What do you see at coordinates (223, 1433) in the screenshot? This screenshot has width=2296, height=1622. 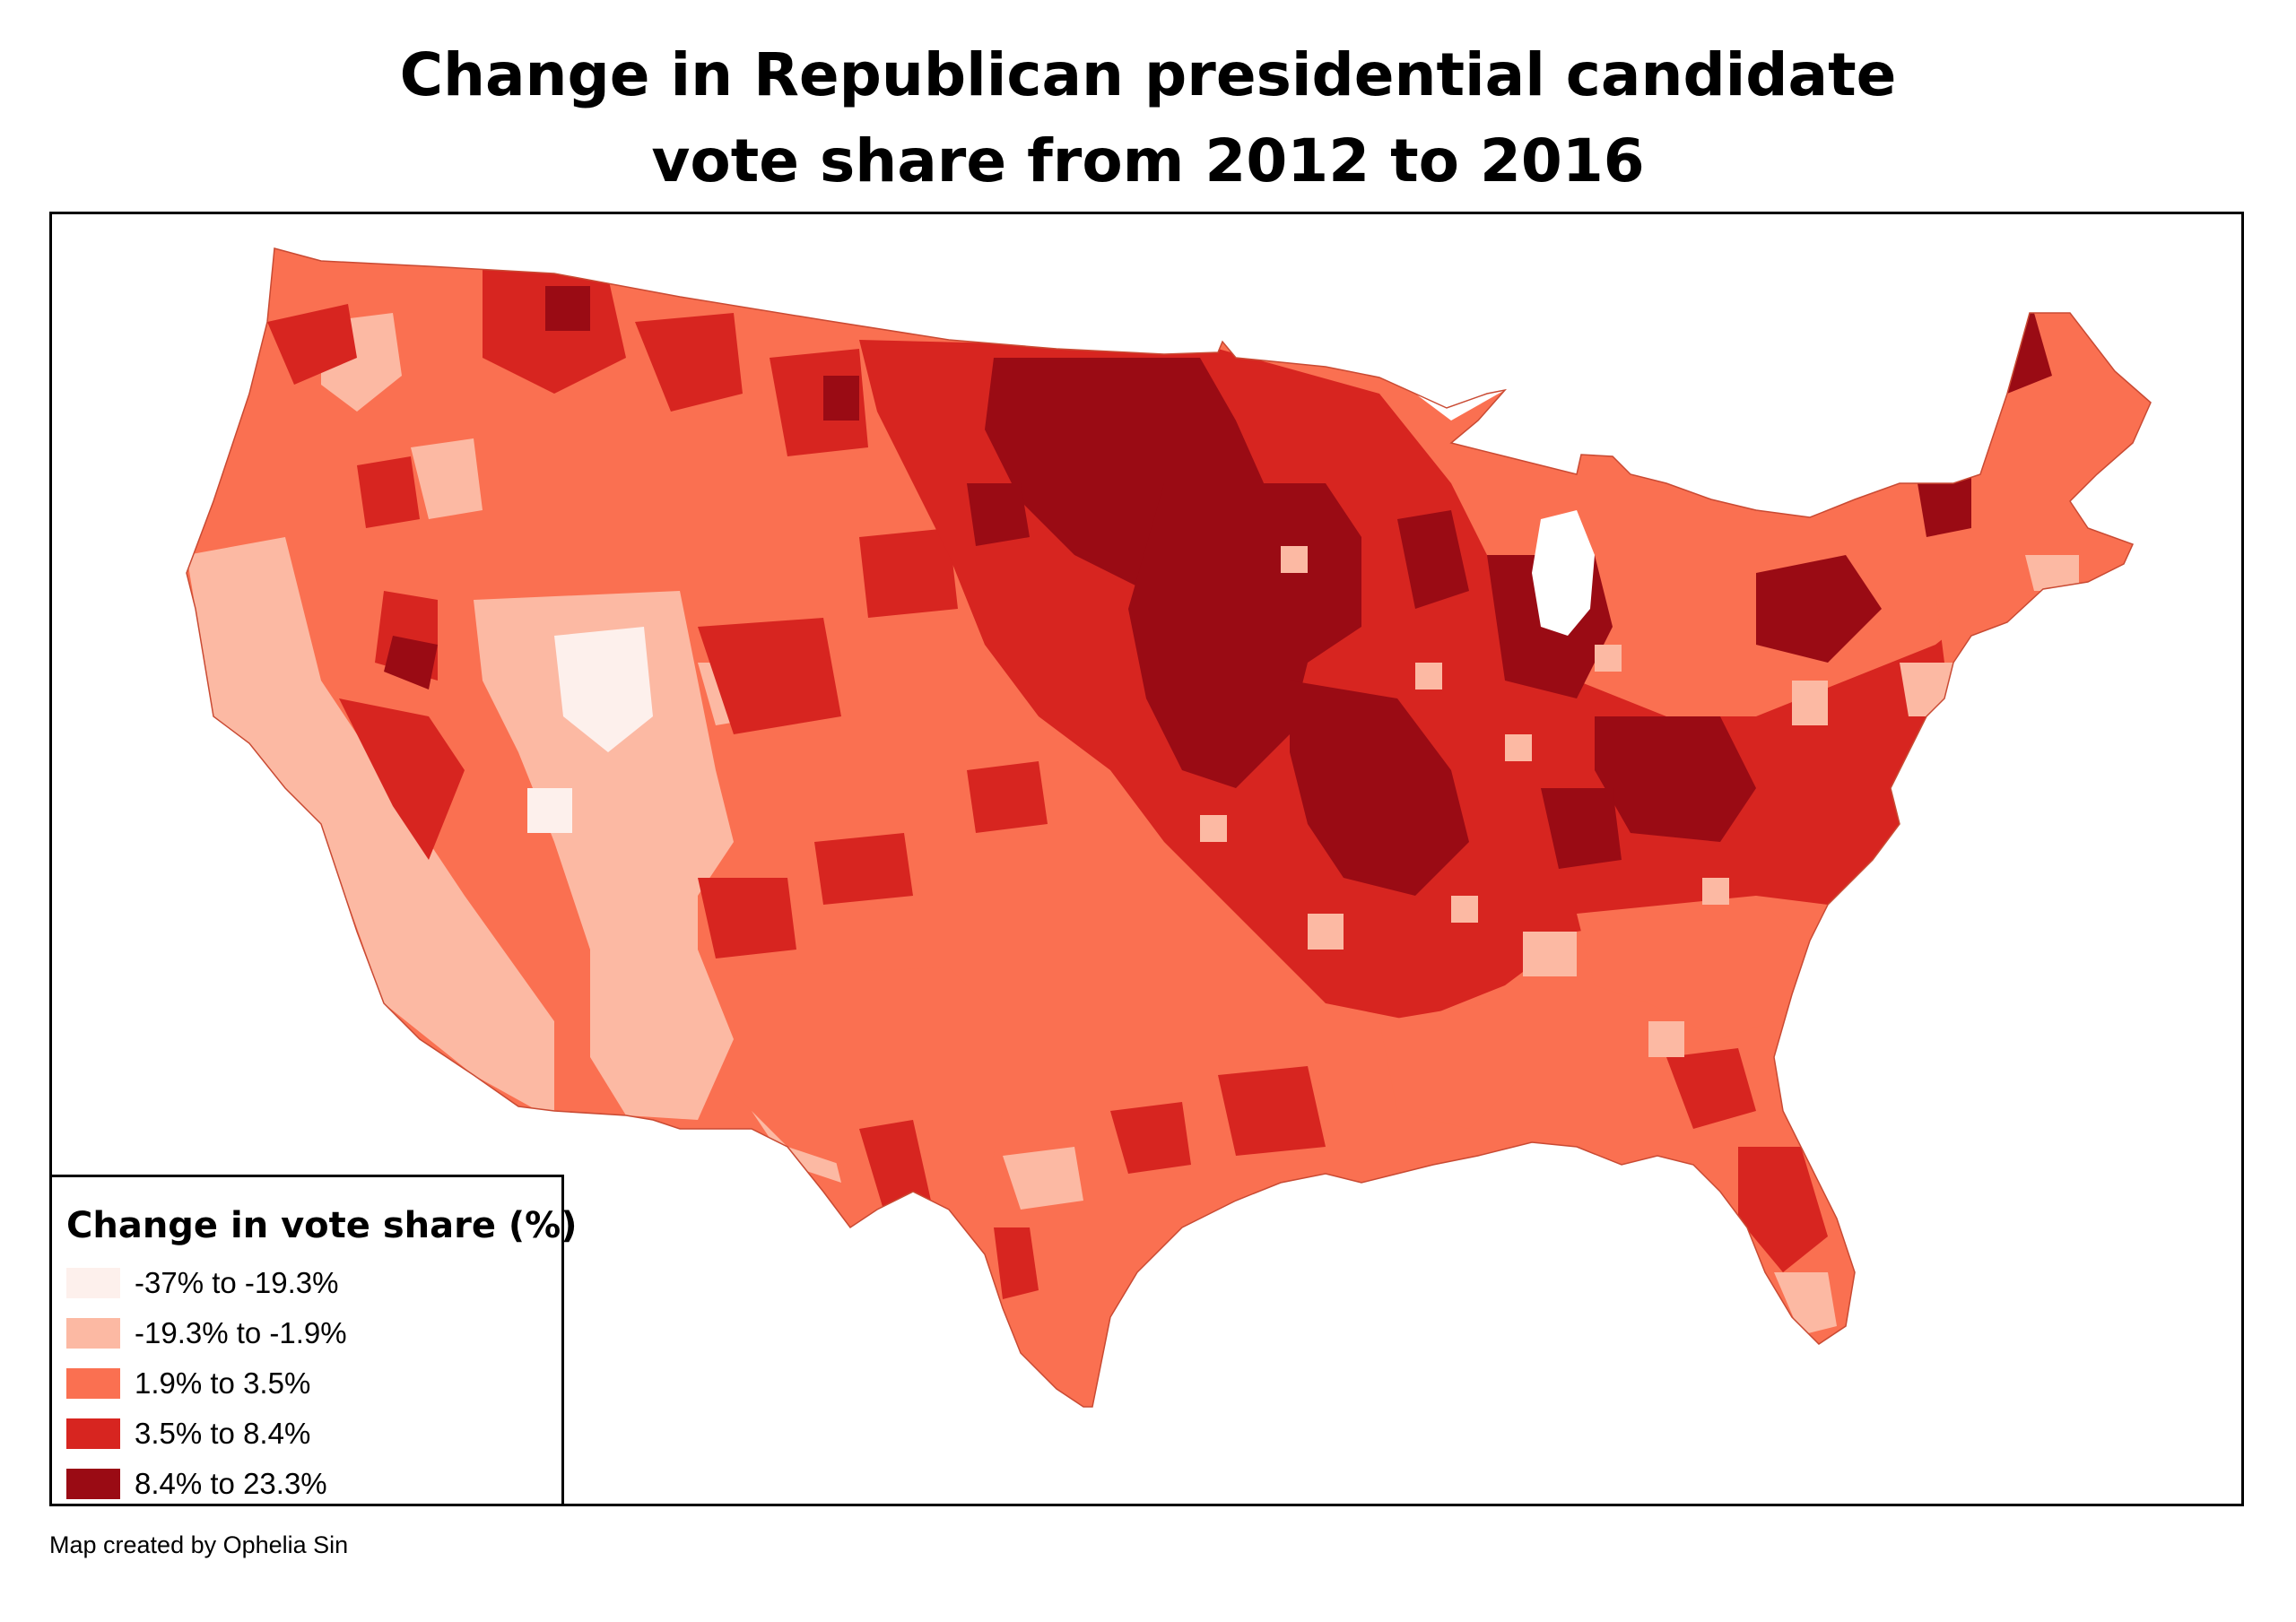 I see `legend-label: 3.5% to 8.4%` at bounding box center [223, 1433].